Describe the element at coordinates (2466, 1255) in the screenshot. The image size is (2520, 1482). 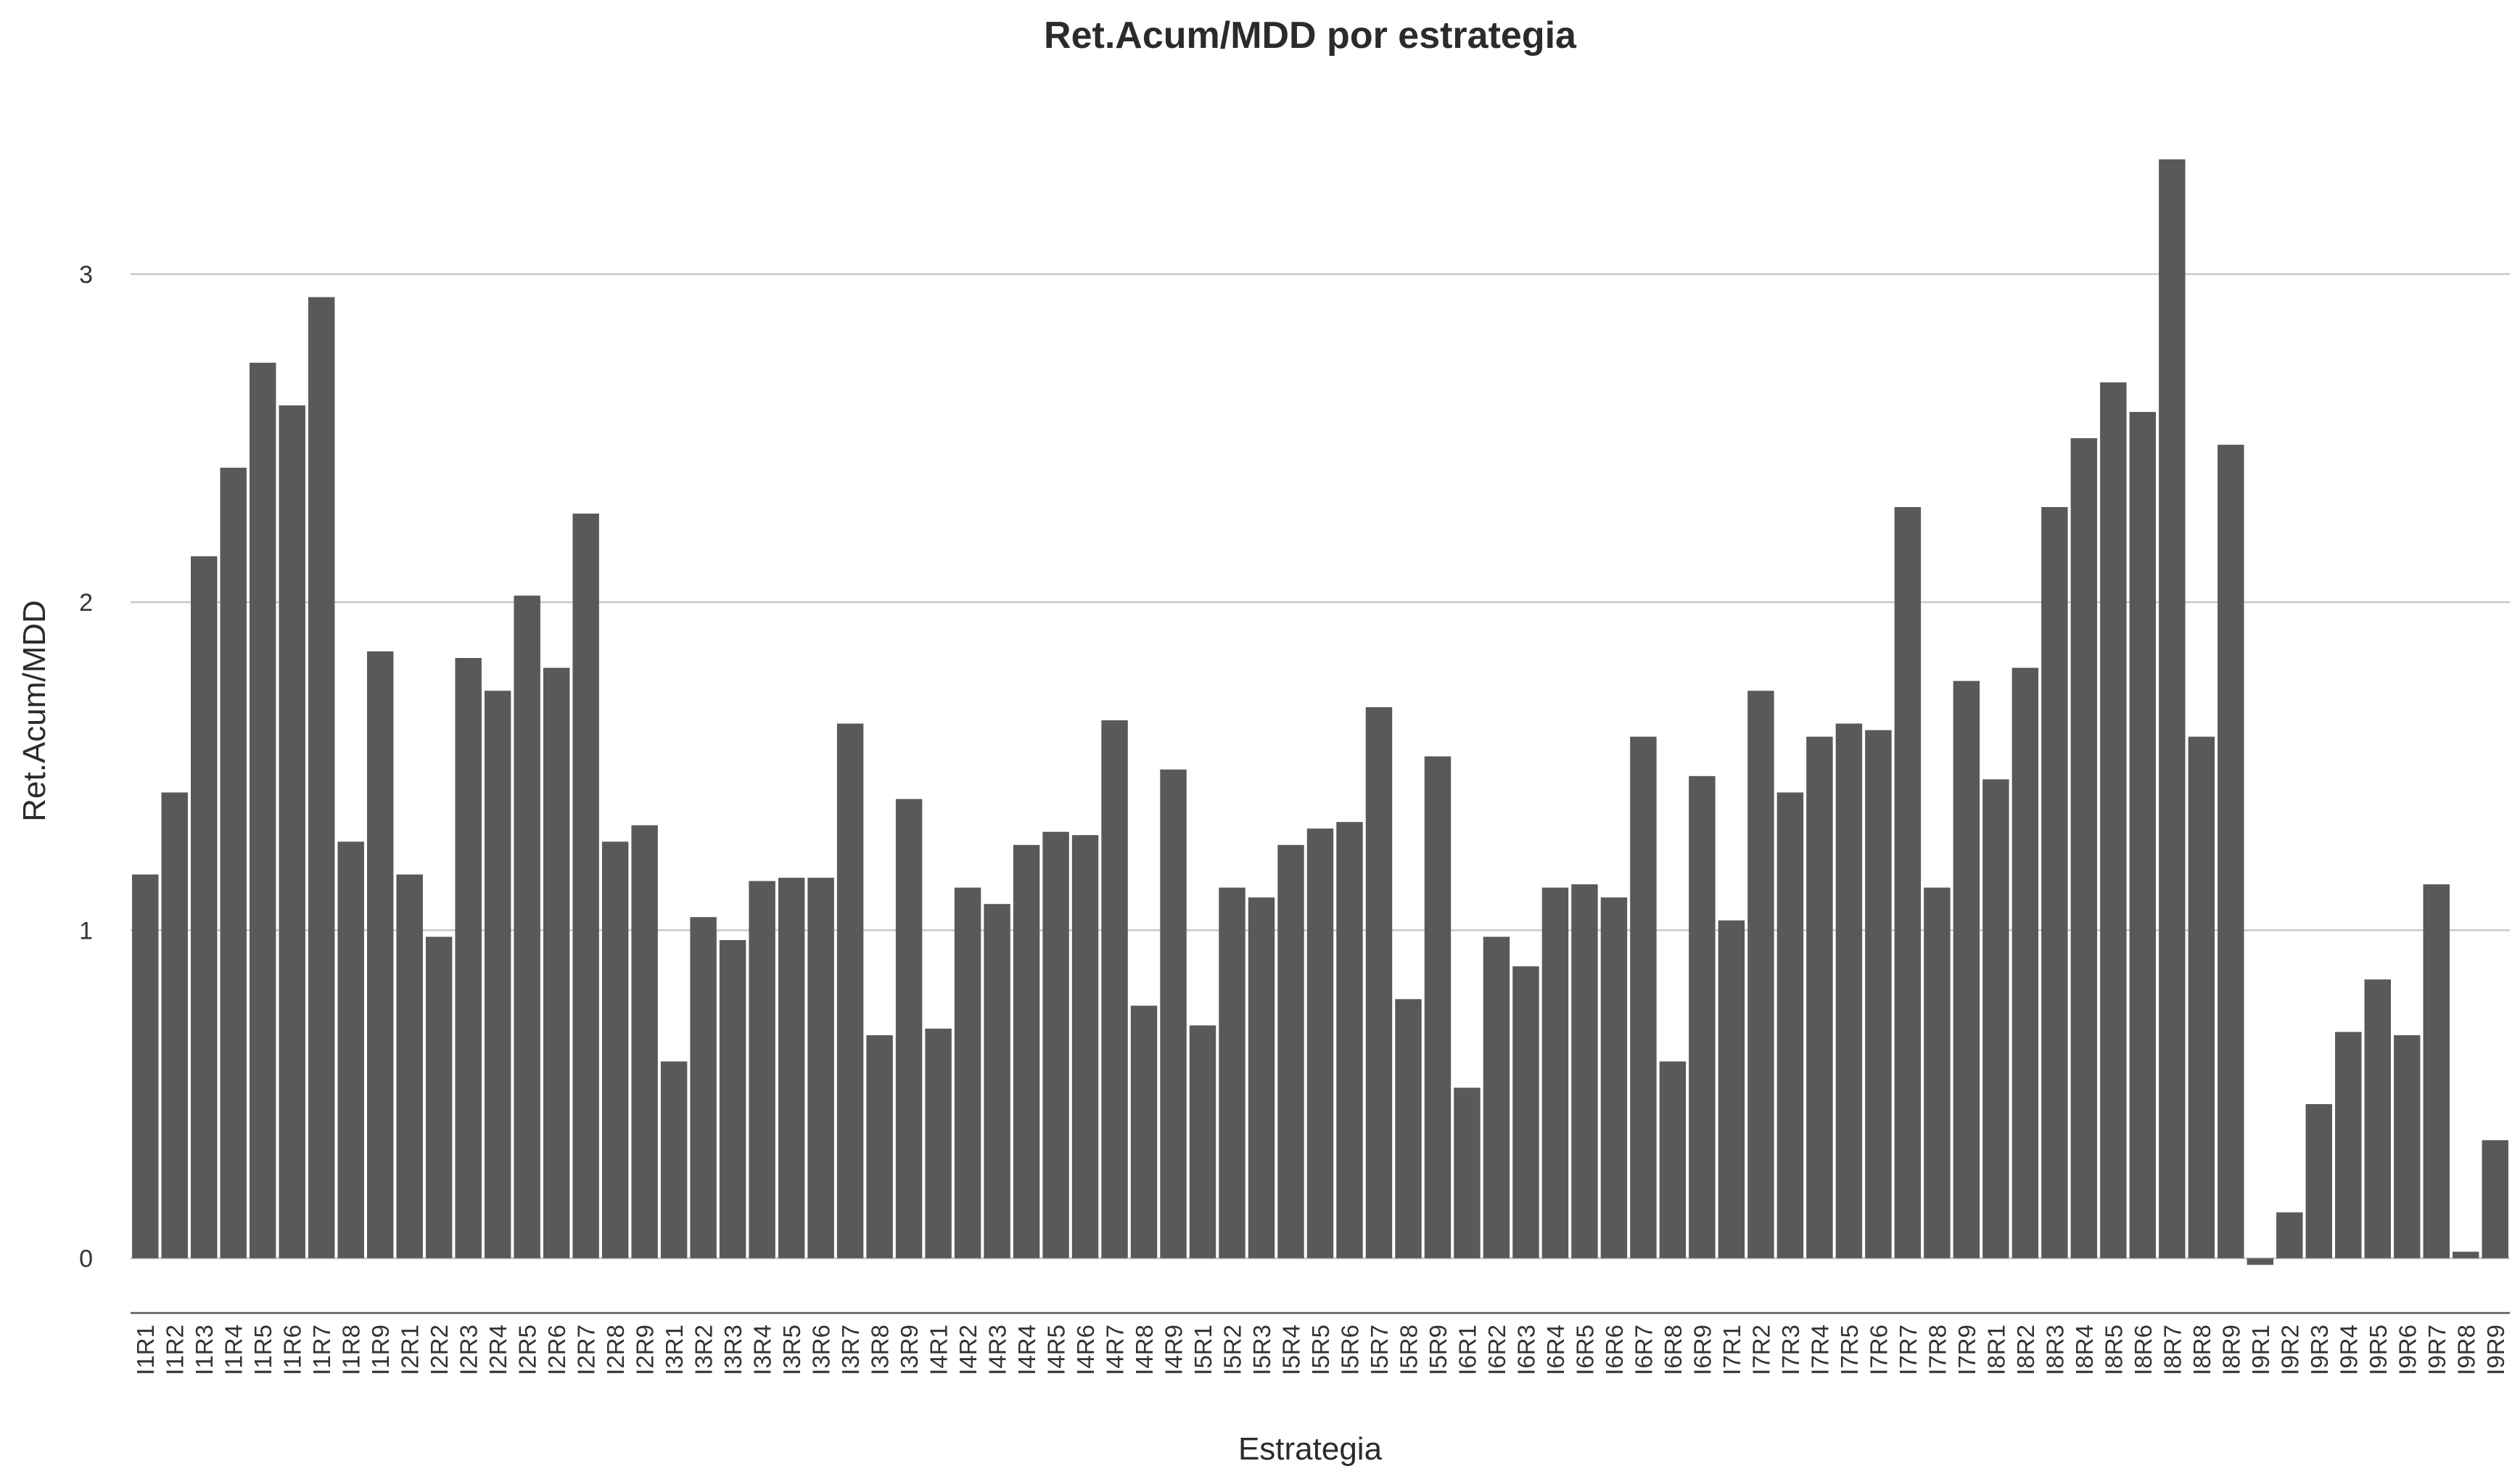
I see `bar-i9r8` at that location.